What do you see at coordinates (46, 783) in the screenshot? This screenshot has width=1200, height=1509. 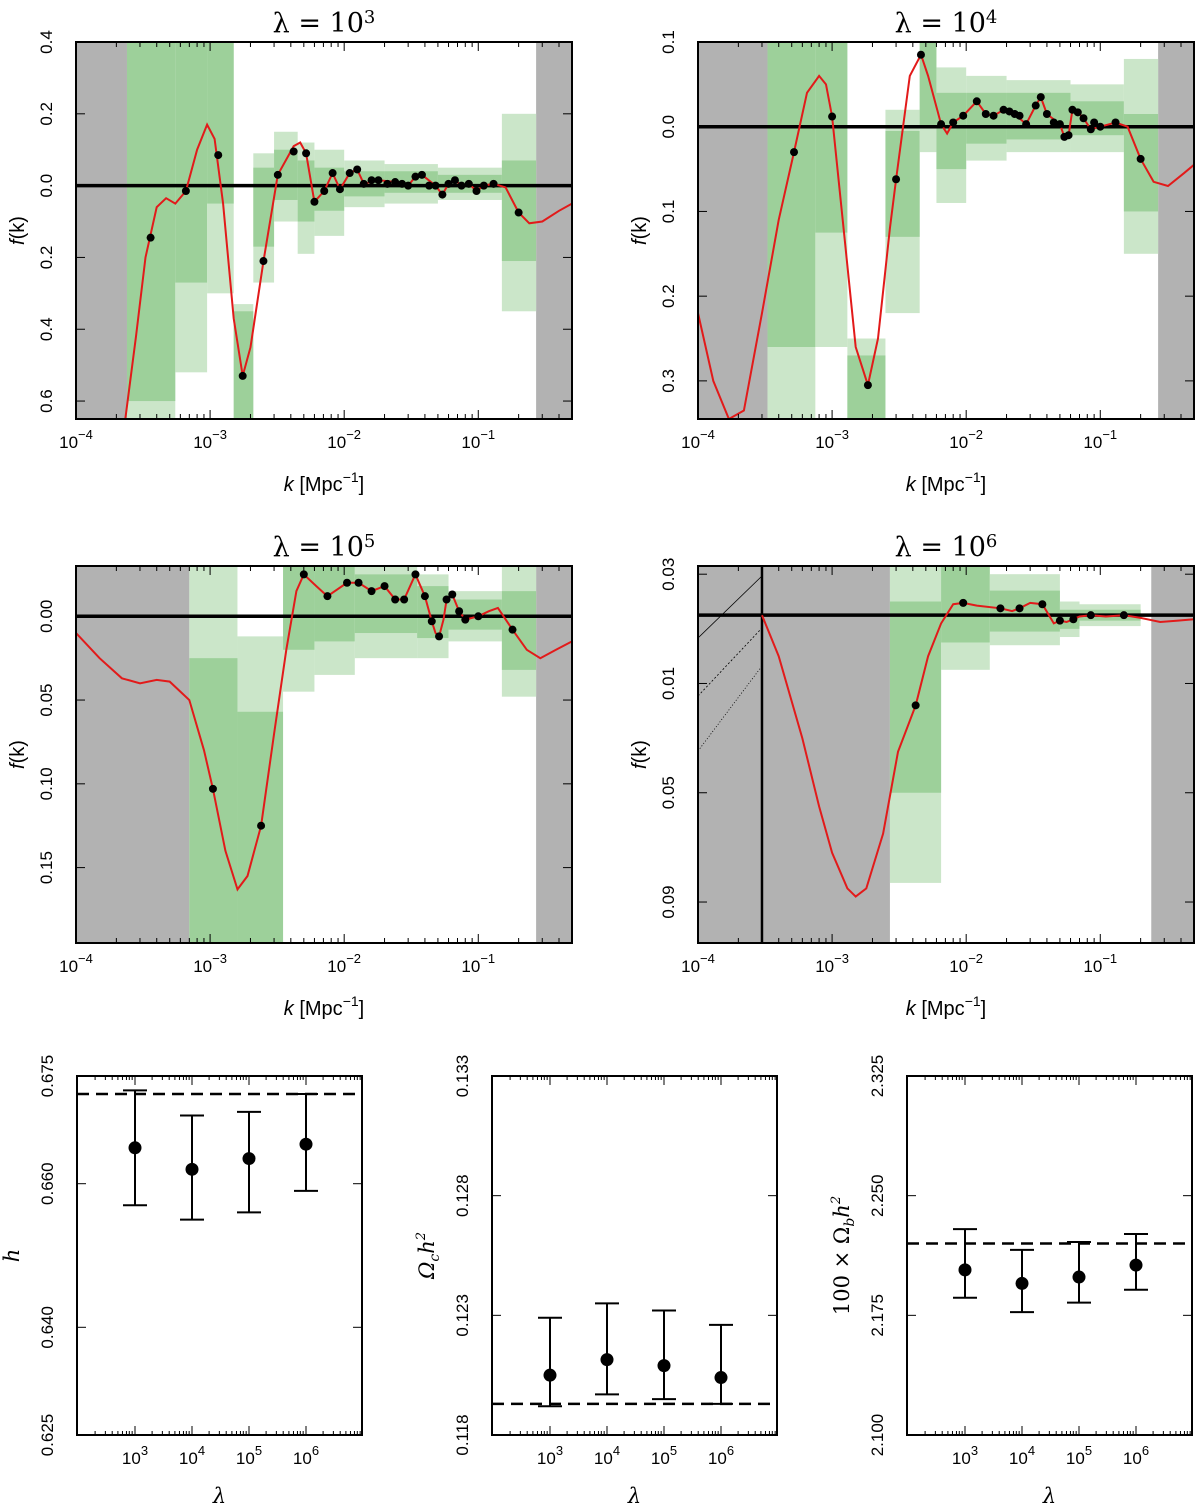 I see `y-tick-label: 0.10` at bounding box center [46, 783].